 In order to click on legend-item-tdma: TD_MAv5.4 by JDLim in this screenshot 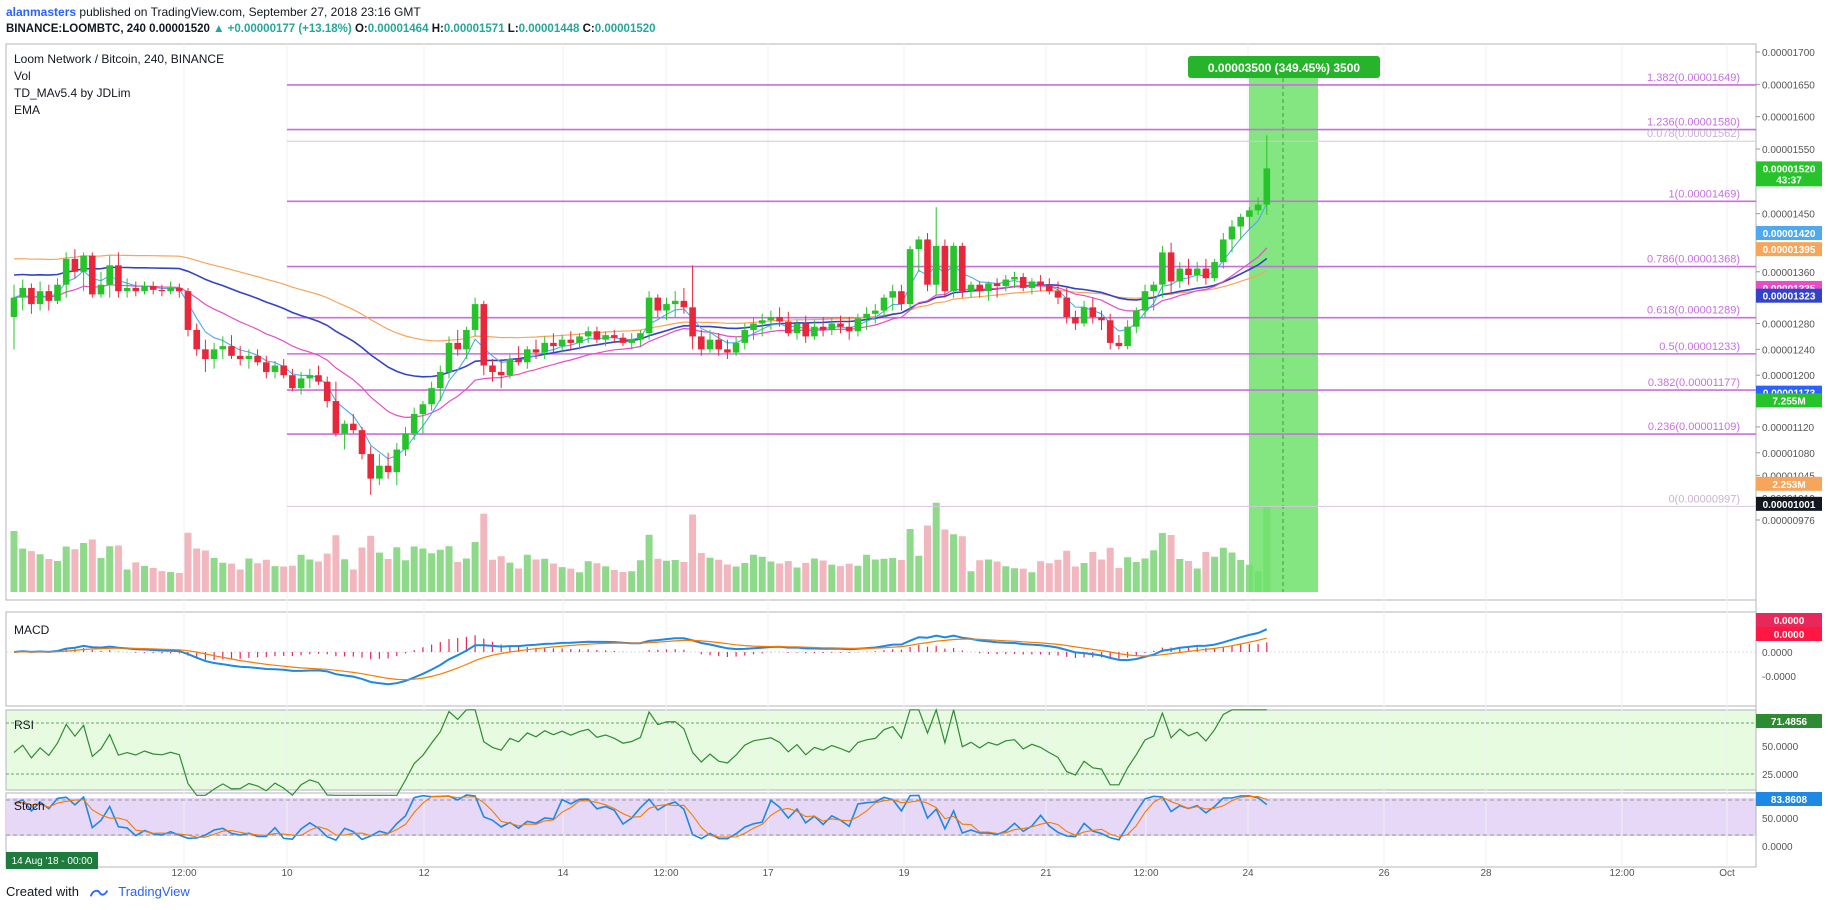, I will do `click(72, 93)`.